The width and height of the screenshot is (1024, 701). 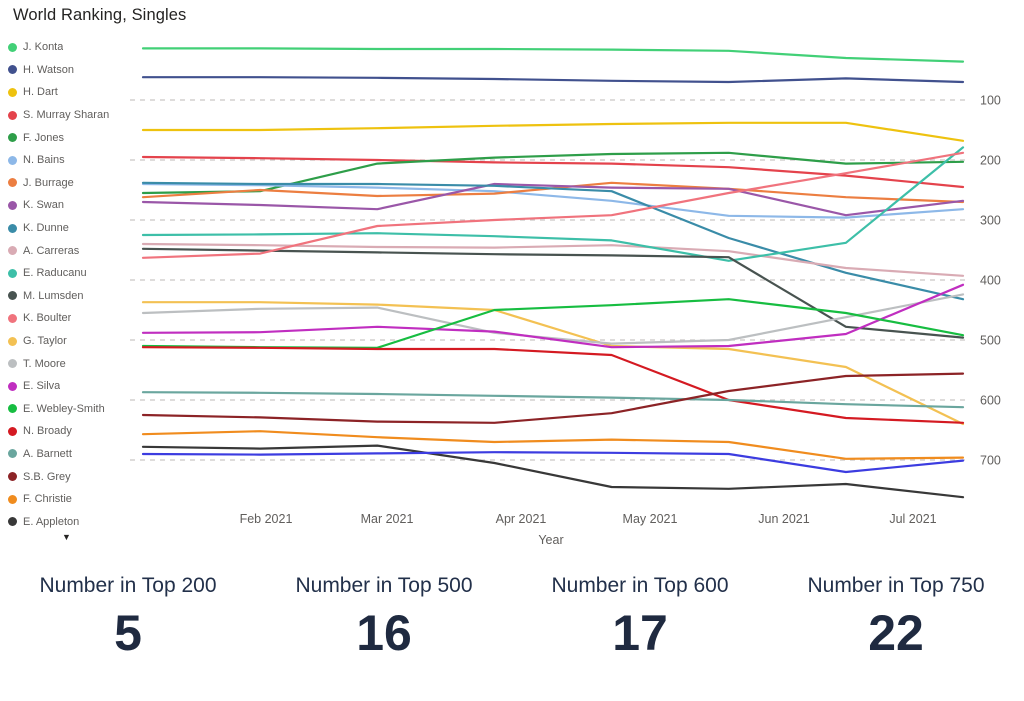 I want to click on legend-item-t-moore: T. Moore, so click(x=70, y=363).